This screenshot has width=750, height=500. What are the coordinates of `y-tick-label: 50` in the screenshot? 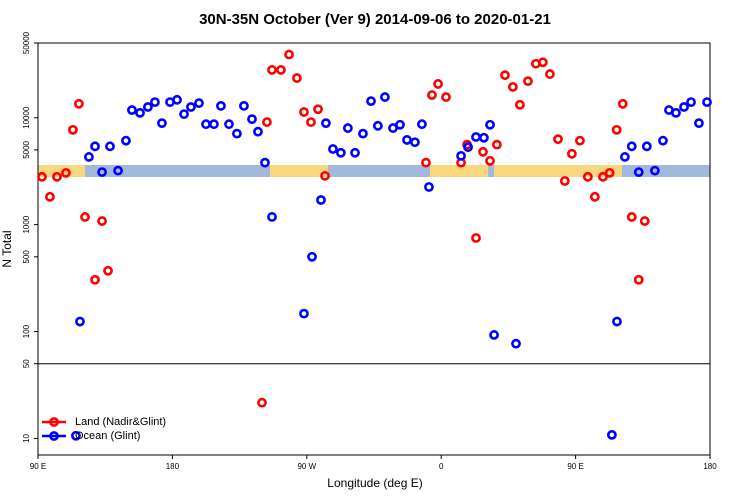 It's located at (26, 363).